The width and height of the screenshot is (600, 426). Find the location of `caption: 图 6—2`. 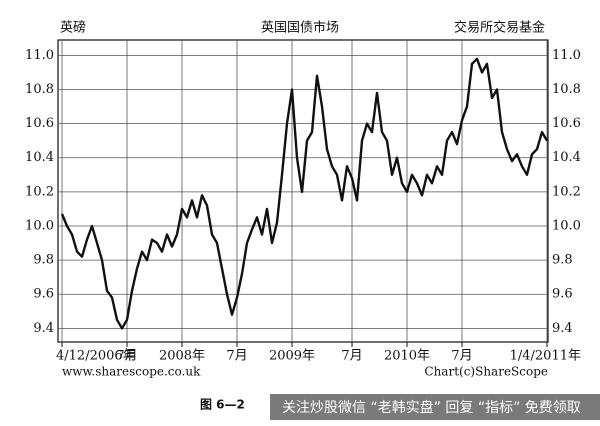

caption: 图 6—2 is located at coordinates (222, 405).